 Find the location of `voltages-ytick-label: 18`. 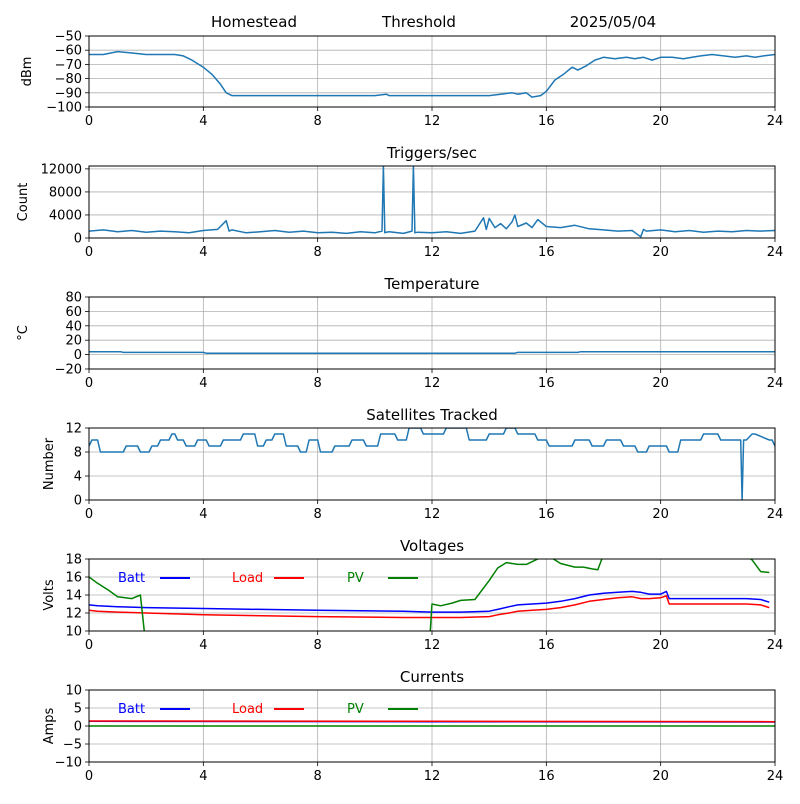

voltages-ytick-label: 18 is located at coordinates (73, 560).